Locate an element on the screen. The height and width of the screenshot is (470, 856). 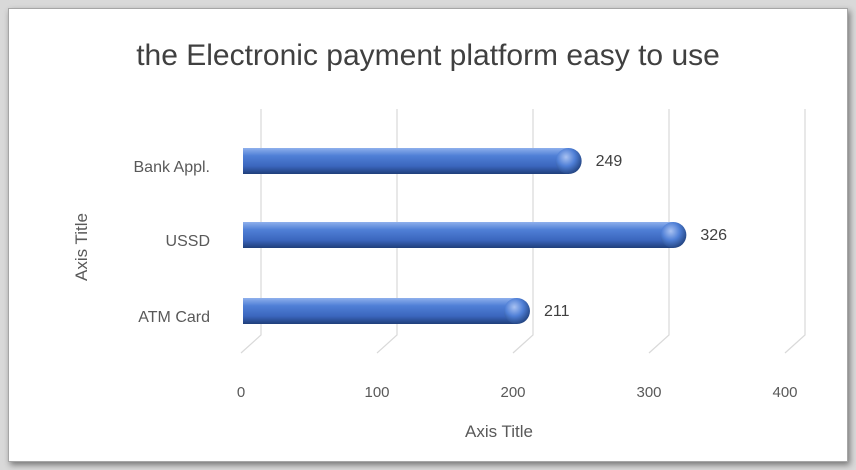
bar-cap-atm-card is located at coordinates (516, 311).